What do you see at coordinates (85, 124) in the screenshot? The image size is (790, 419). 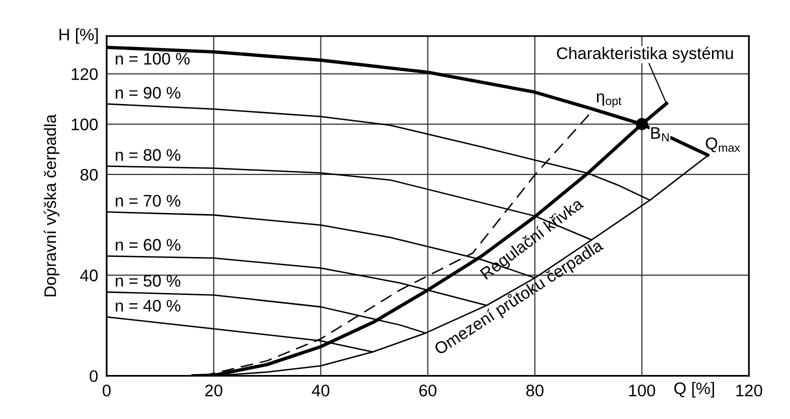 I see `y-tick-label: 100` at bounding box center [85, 124].